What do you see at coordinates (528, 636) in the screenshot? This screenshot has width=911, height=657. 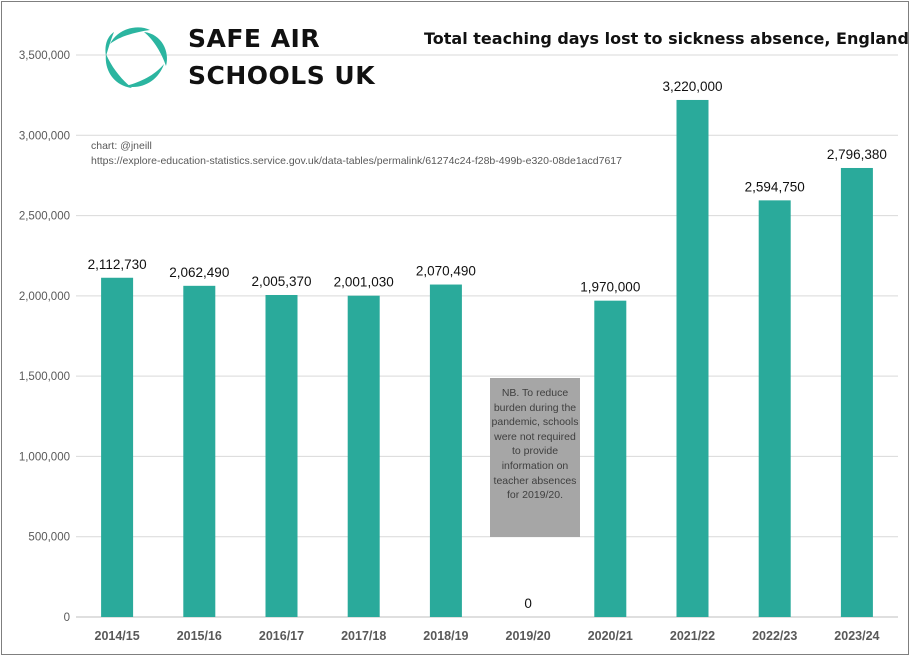 I see `x-tick-label: 2019/20` at bounding box center [528, 636].